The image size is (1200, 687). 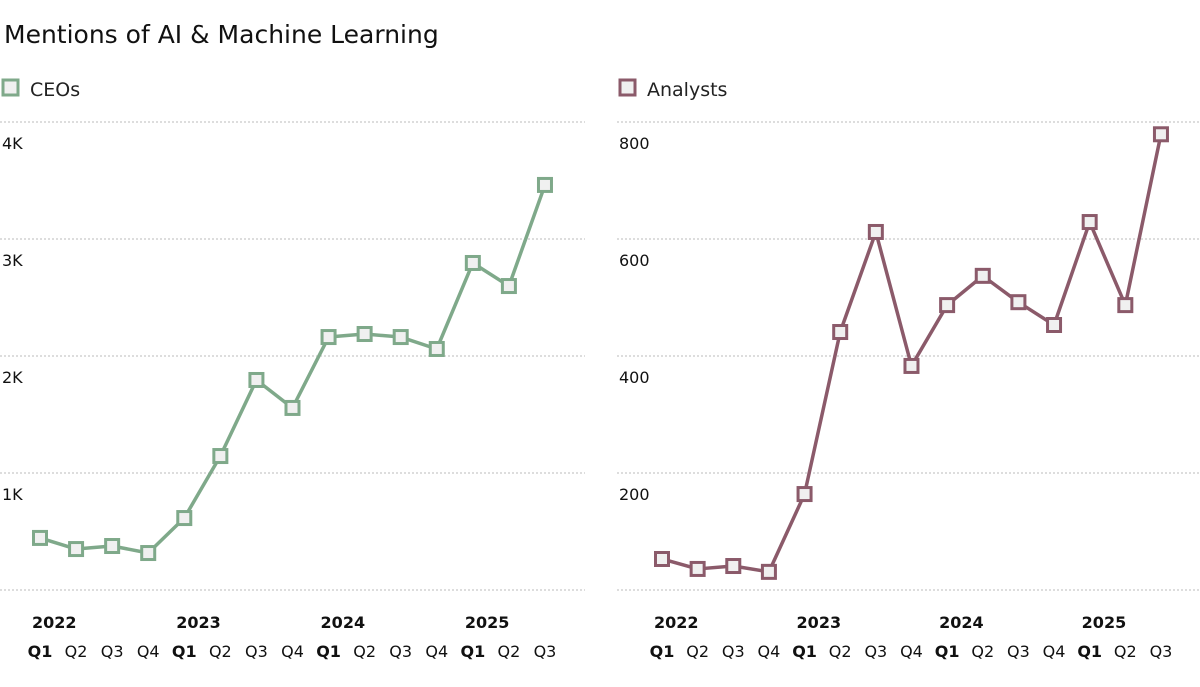 I want to click on y-tick-label: 600, so click(x=634, y=260).